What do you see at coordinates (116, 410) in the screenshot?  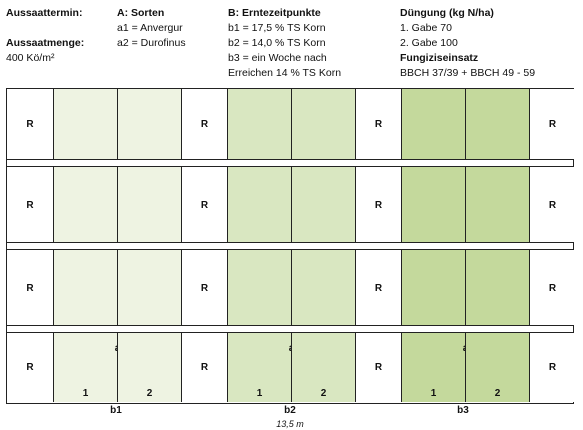 I see `harvest-label-b1: b1` at bounding box center [116, 410].